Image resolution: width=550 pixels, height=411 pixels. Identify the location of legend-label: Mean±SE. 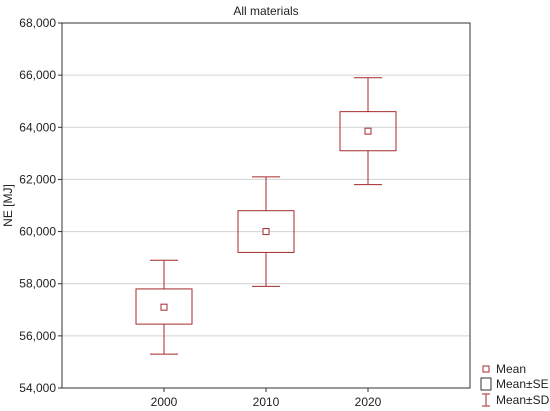
(522, 384).